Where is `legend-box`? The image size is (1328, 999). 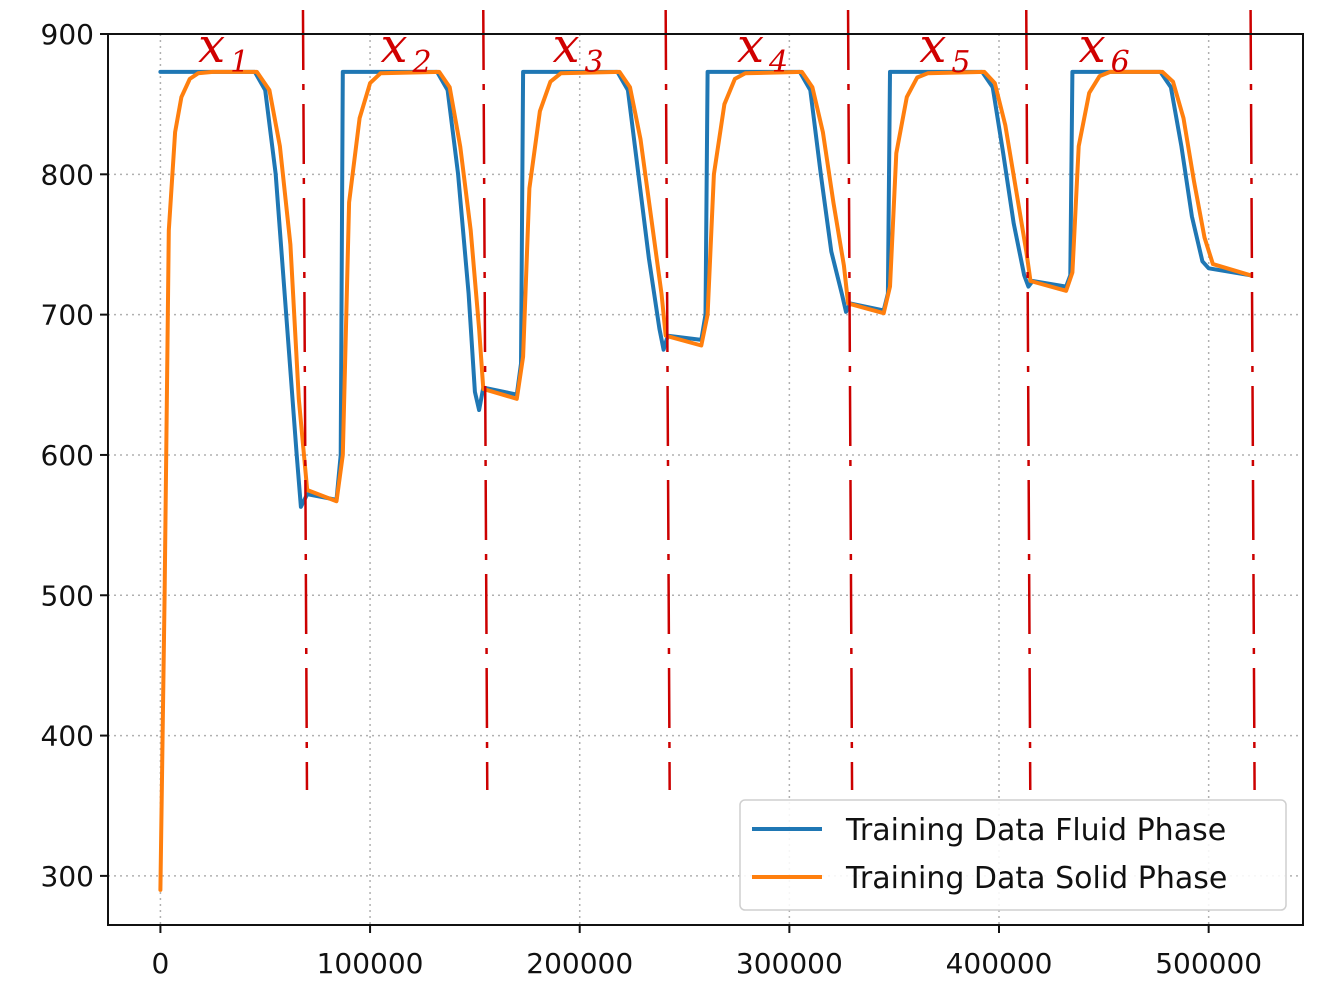 legend-box is located at coordinates (1013, 855).